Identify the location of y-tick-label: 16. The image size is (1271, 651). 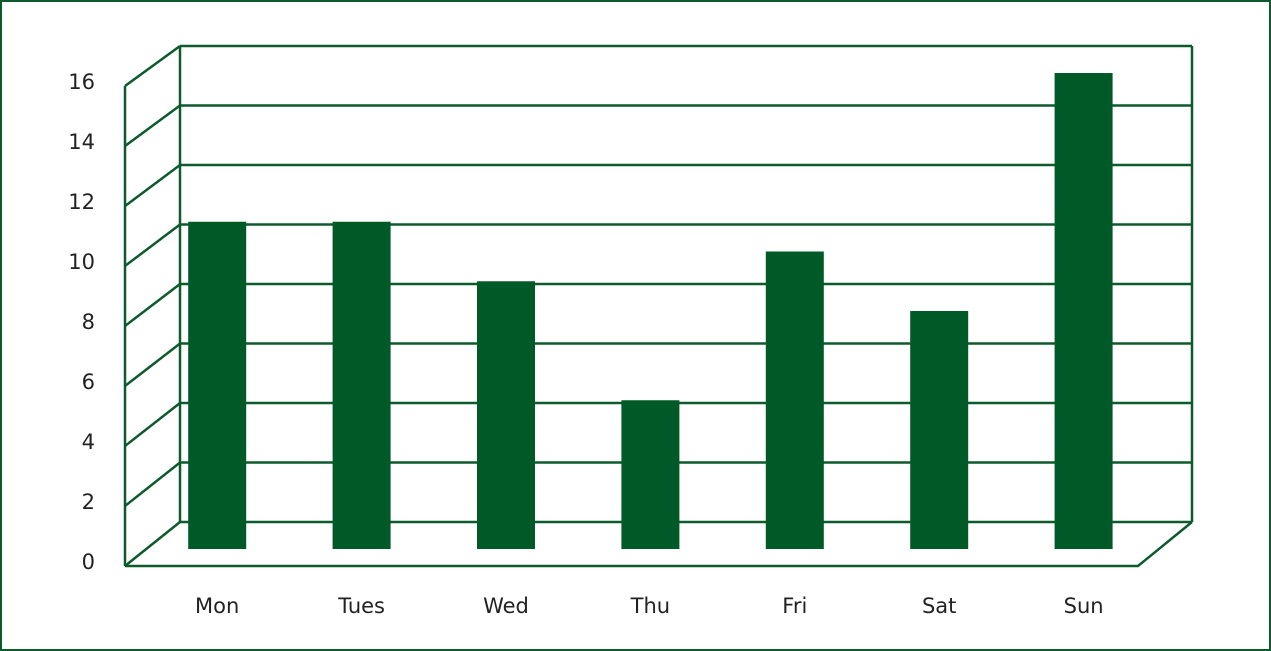
(81, 82).